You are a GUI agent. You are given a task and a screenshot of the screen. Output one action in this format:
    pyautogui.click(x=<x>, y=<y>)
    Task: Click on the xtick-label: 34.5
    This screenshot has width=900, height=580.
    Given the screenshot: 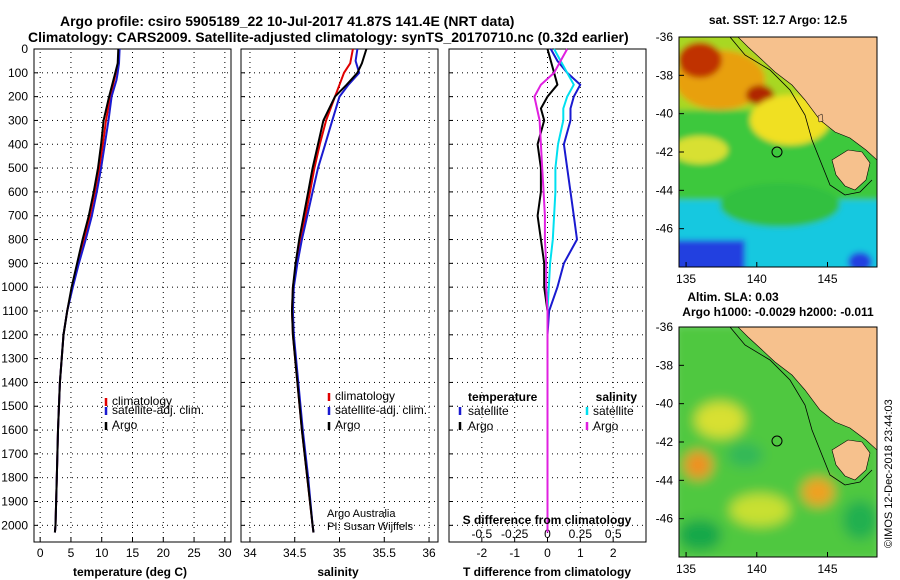 What is the action you would take?
    pyautogui.click(x=295, y=553)
    